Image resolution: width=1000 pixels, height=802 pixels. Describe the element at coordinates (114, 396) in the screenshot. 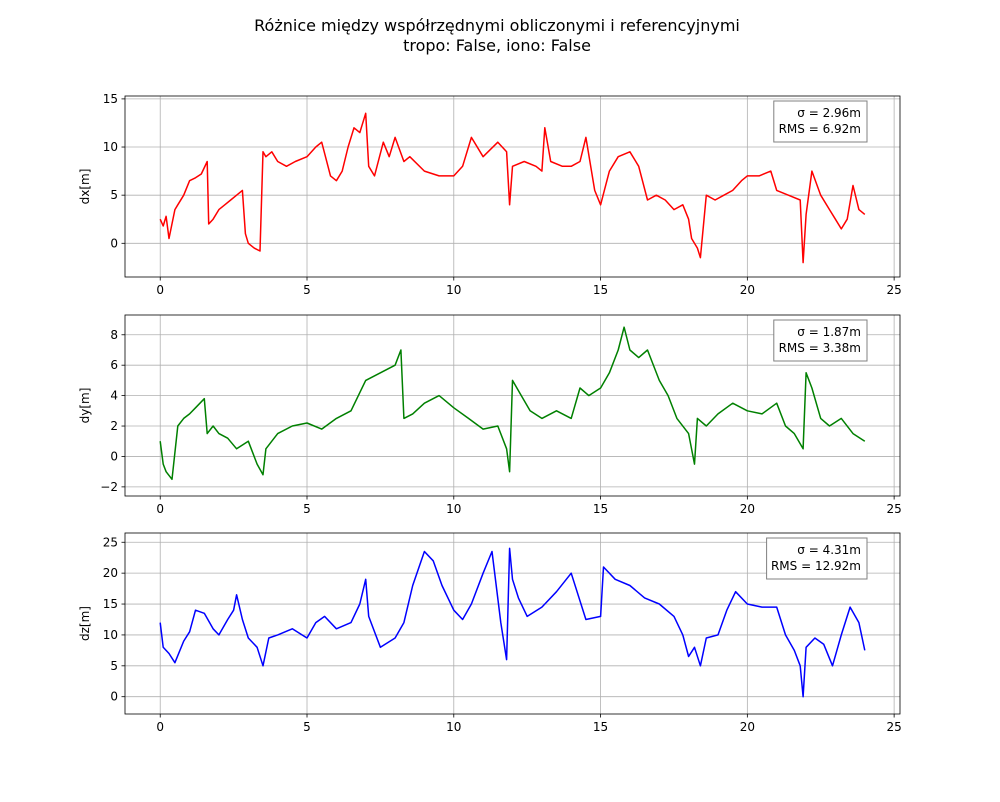

I see `y-tick-label: 4` at that location.